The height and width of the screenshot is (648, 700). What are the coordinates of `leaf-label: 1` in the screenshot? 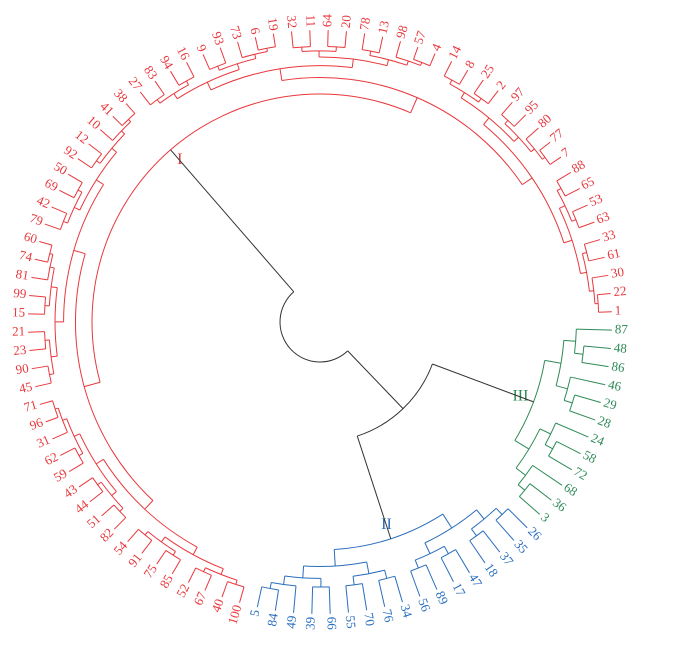 It's located at (618, 309).